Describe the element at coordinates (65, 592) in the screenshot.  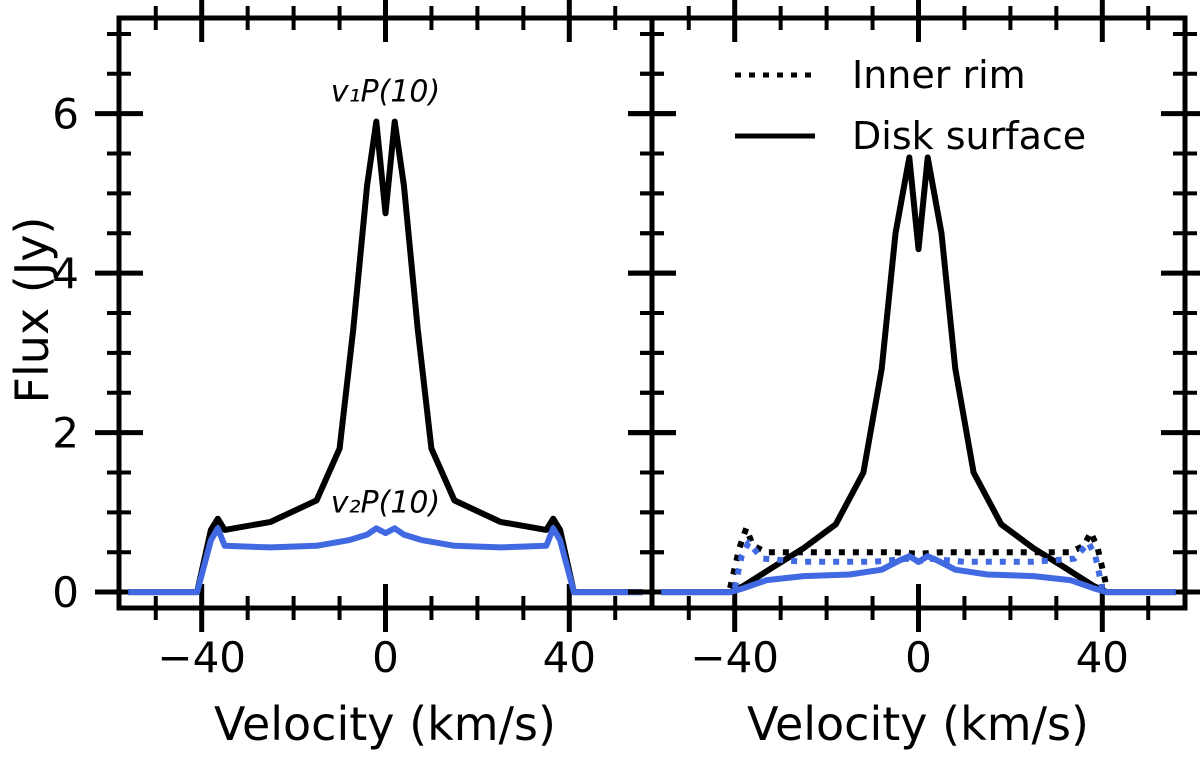
I see `y-tick-label: 0` at that location.